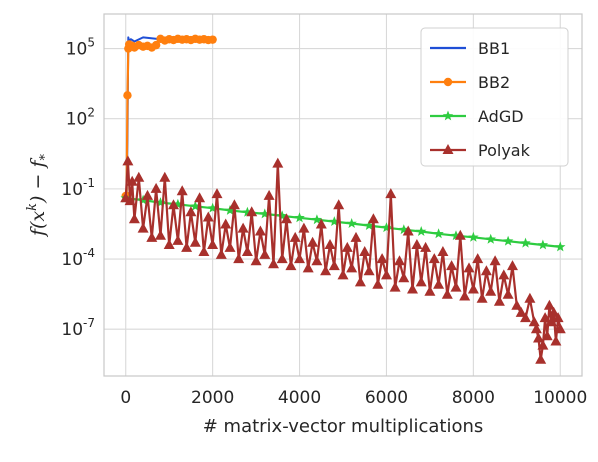  I want to click on legend-label-adgd: AdGD, so click(501, 116).